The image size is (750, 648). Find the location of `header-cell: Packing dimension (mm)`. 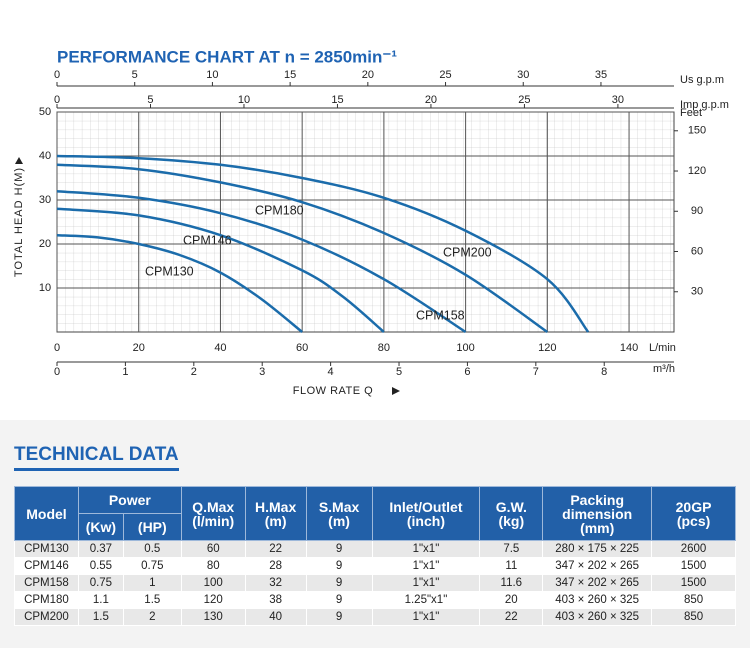

header-cell: Packing dimension (mm) is located at coordinates (597, 513).